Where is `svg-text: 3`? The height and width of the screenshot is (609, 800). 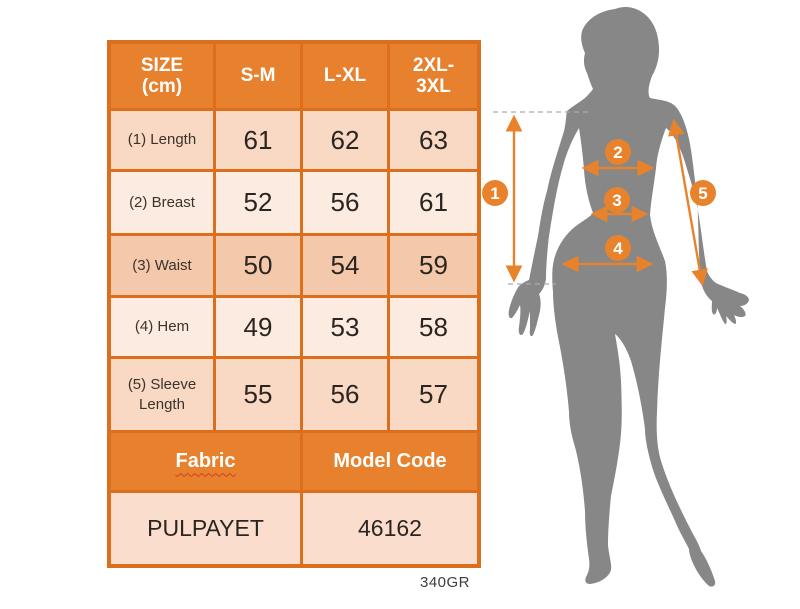
svg-text: 3 is located at coordinates (616, 200).